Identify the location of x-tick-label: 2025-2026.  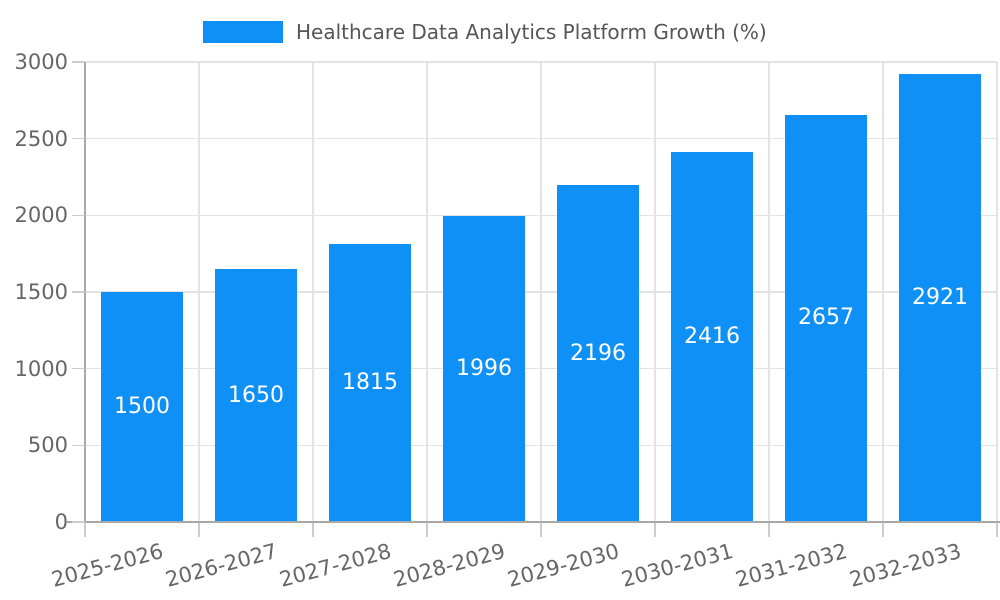
(107, 565).